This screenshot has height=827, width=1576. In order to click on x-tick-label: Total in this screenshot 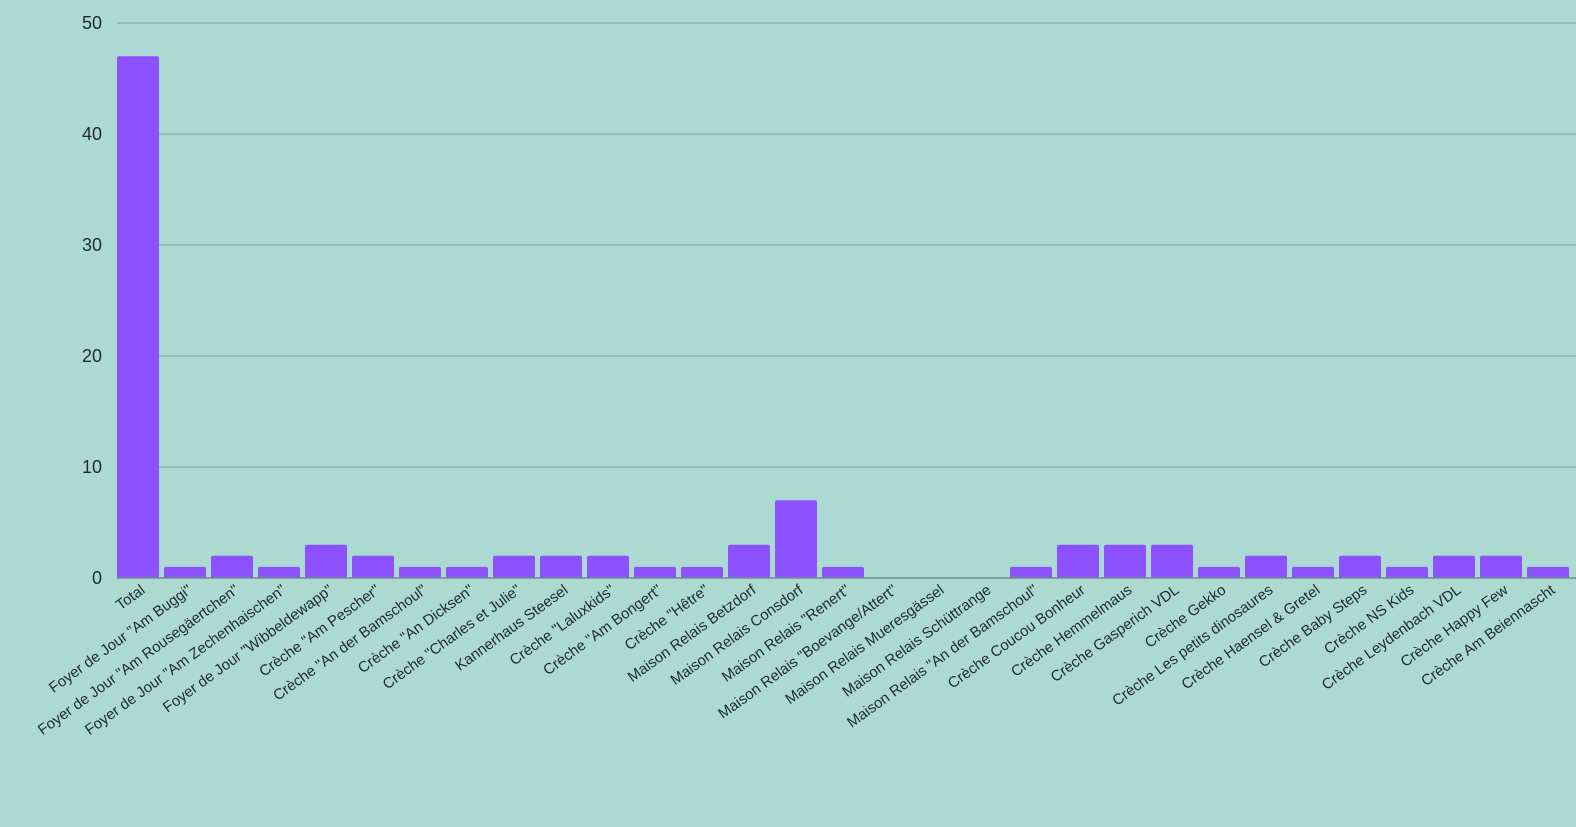, I will do `click(131, 597)`.